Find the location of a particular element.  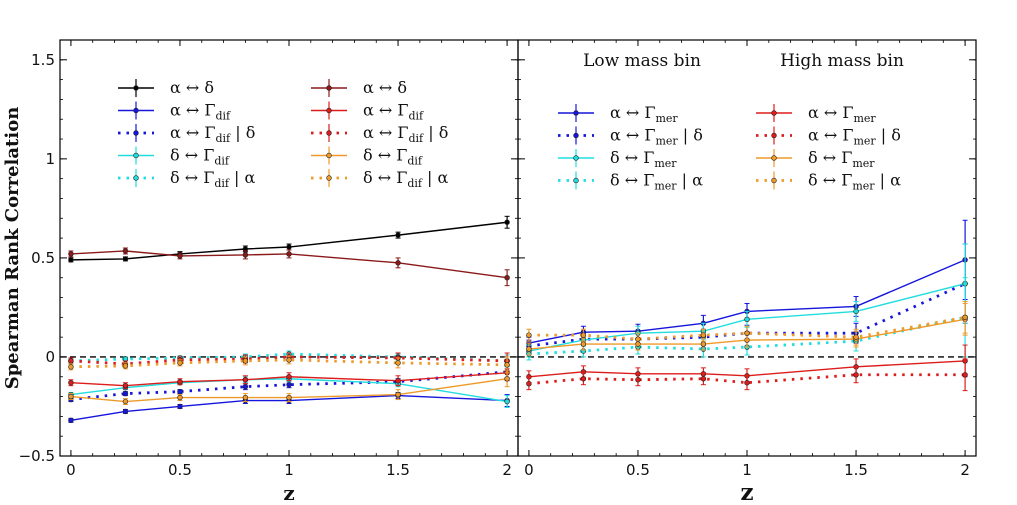

legend-entry: α ↔ Γmer | δ is located at coordinates (828, 137).